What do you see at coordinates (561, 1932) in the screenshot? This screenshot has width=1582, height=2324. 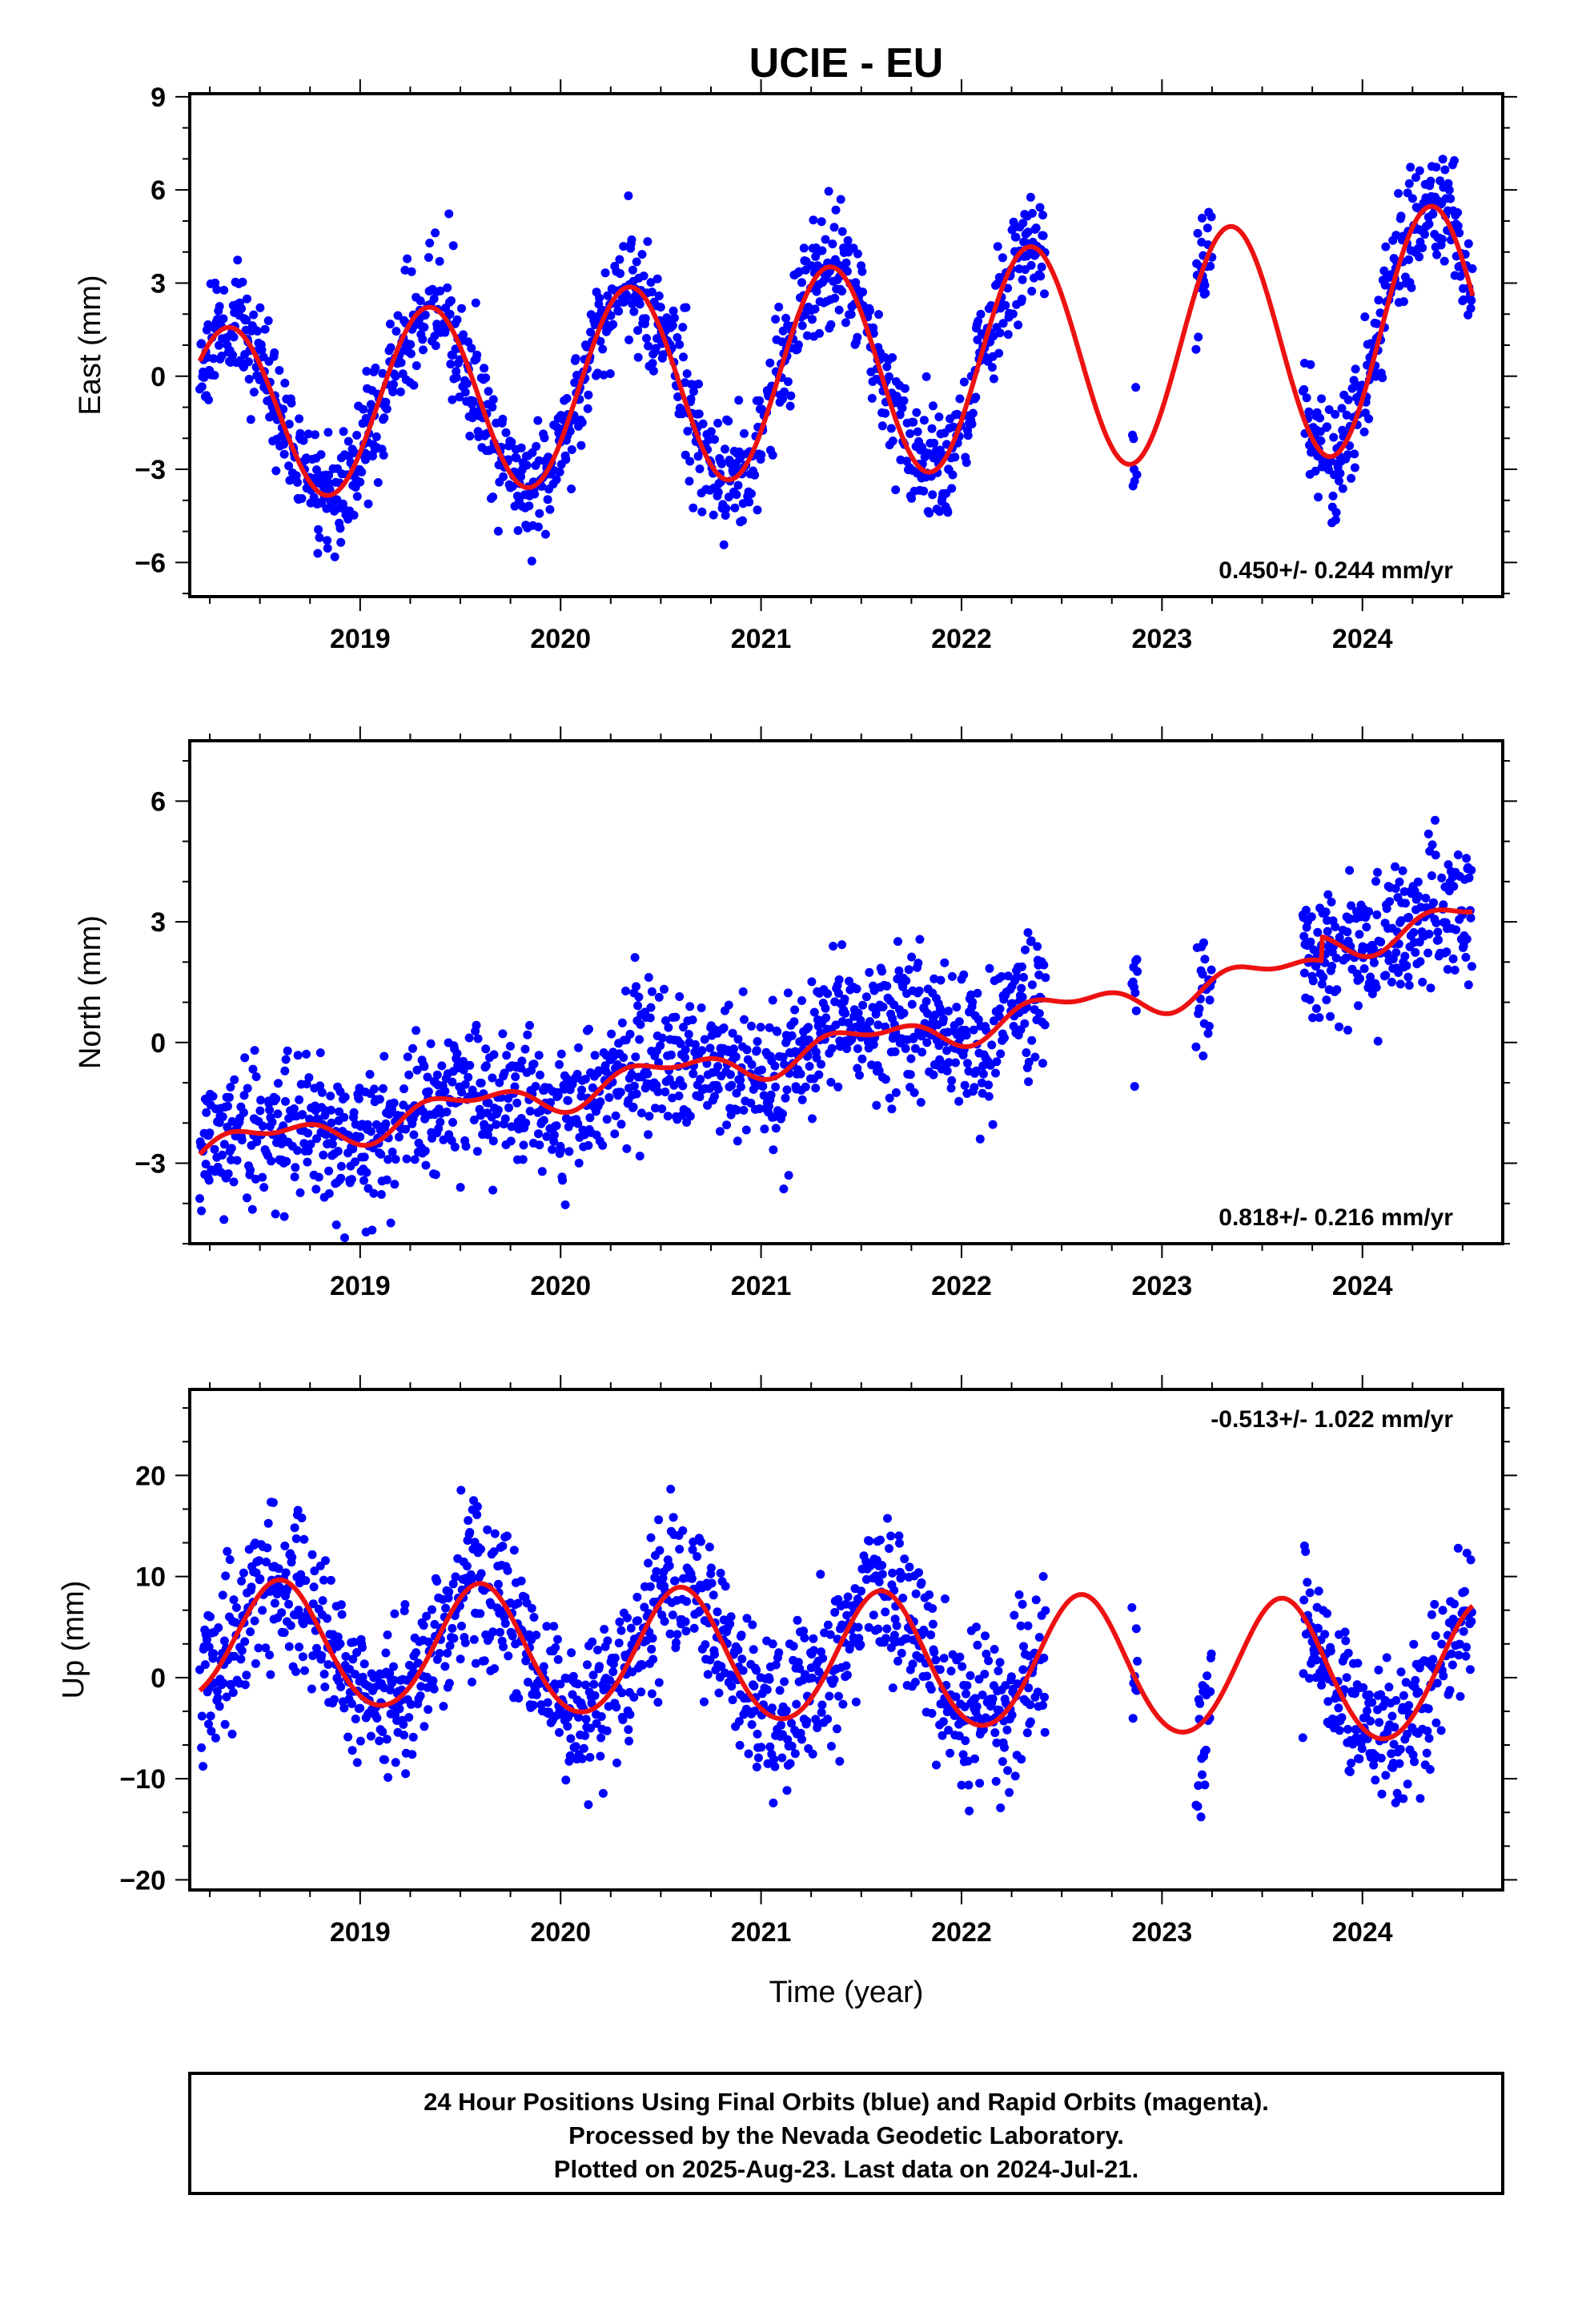 I see `x-tick-label: 2020` at bounding box center [561, 1932].